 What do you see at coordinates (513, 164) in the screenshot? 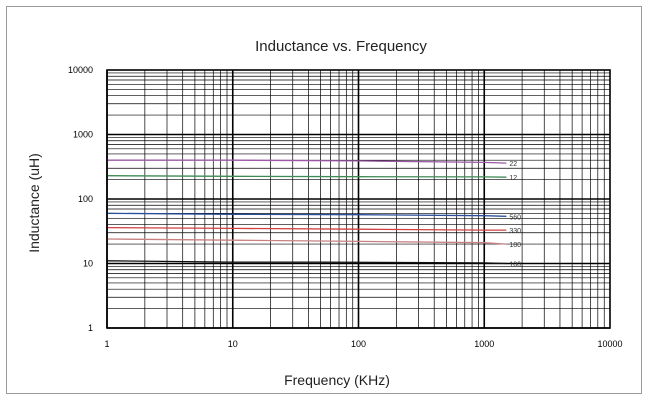
I see `series-label-22: 22` at bounding box center [513, 164].